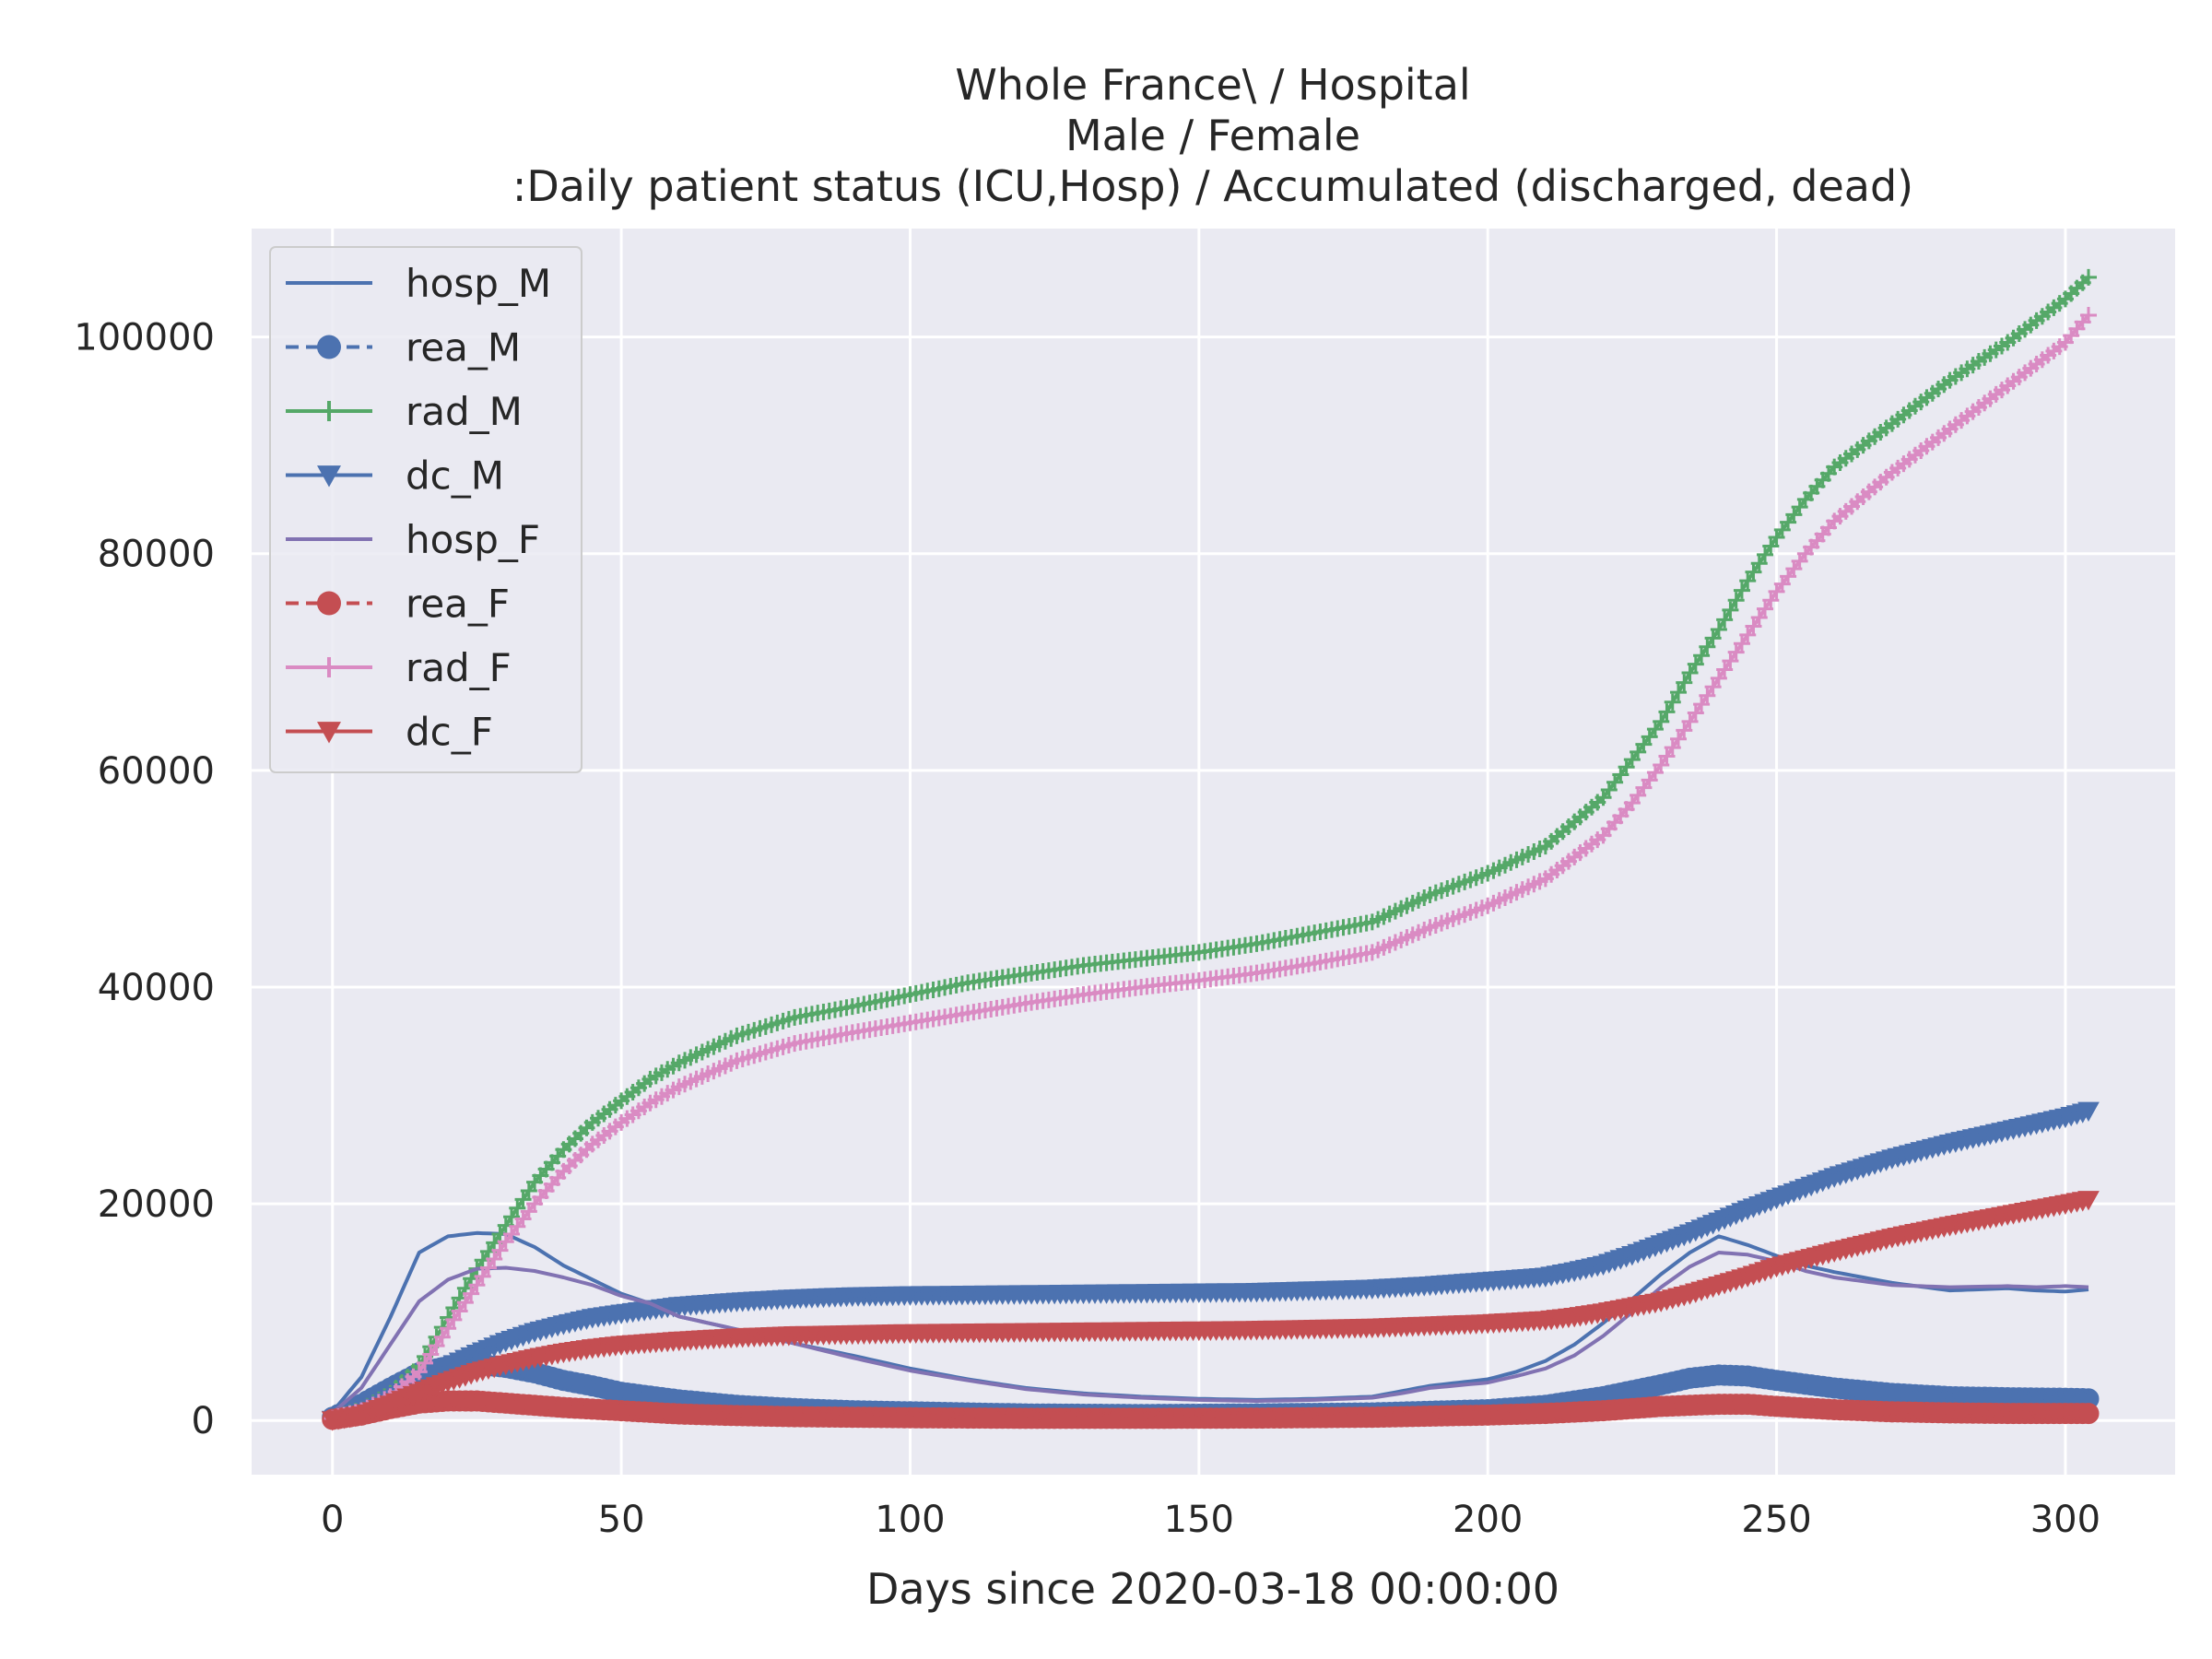 The height and width of the screenshot is (1659, 2212). Describe the element at coordinates (156, 1204) in the screenshot. I see `y-tick-label: 20000` at that location.